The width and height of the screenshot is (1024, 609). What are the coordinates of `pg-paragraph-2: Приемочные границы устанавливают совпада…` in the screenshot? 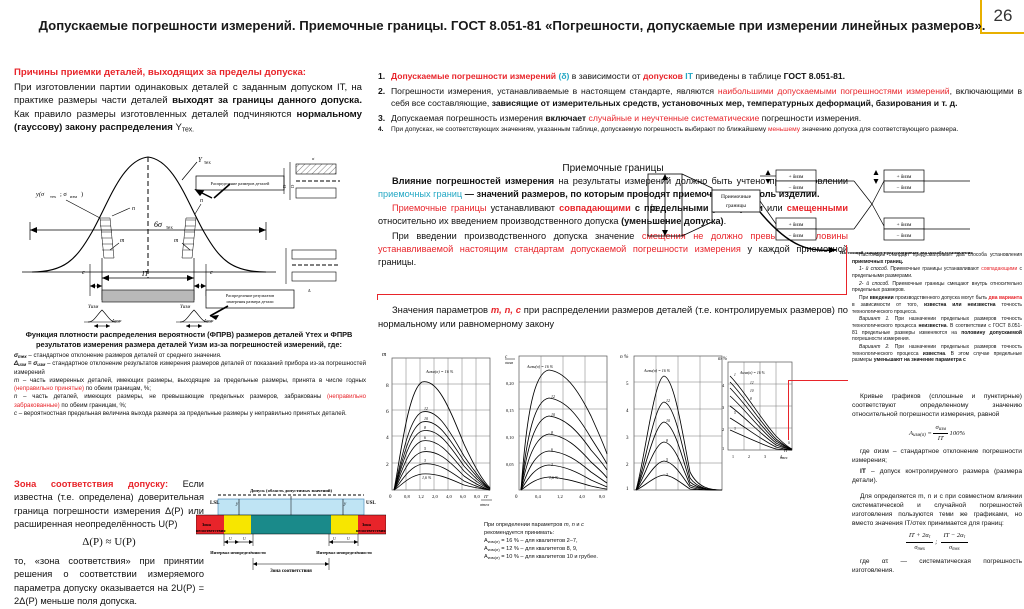 It's located at (613, 215).